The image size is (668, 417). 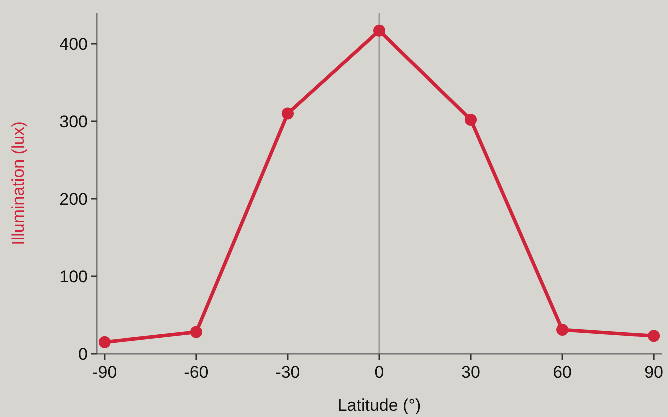 What do you see at coordinates (379, 372) in the screenshot?
I see `x-tick-label: 0` at bounding box center [379, 372].